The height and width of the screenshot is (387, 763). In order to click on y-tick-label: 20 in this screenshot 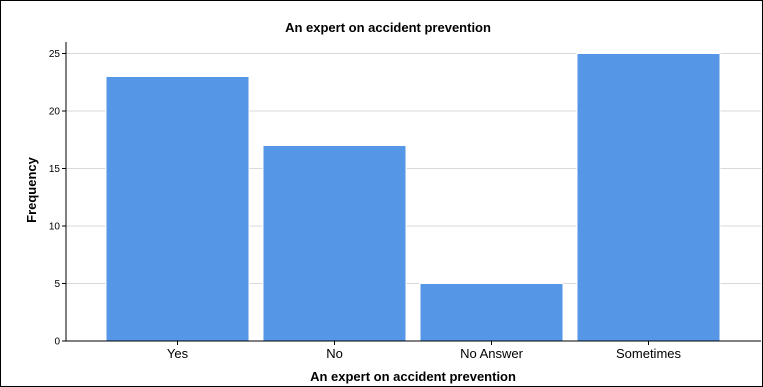, I will do `click(55, 112)`.